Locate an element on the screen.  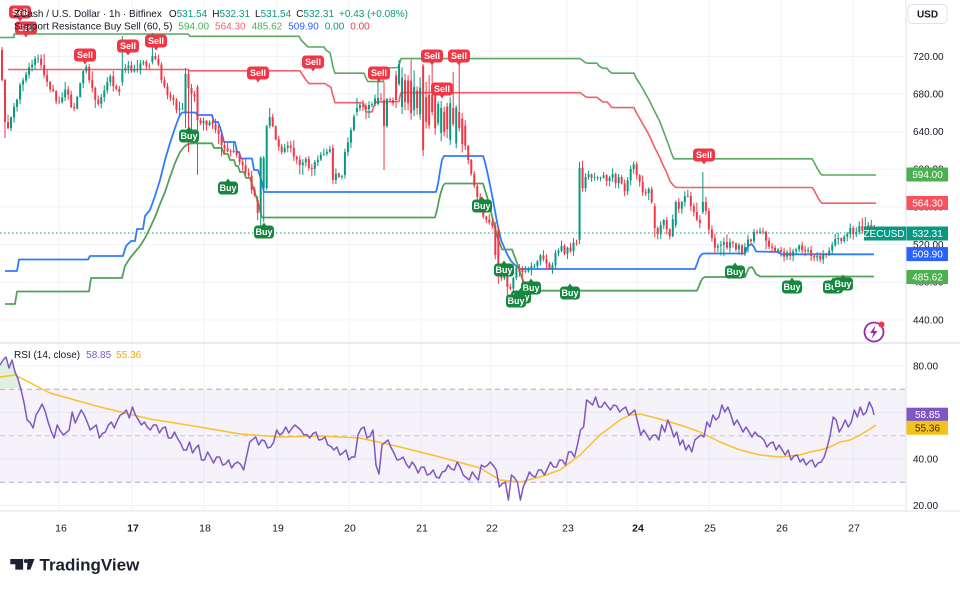
svg-text: 25 is located at coordinates (710, 529).